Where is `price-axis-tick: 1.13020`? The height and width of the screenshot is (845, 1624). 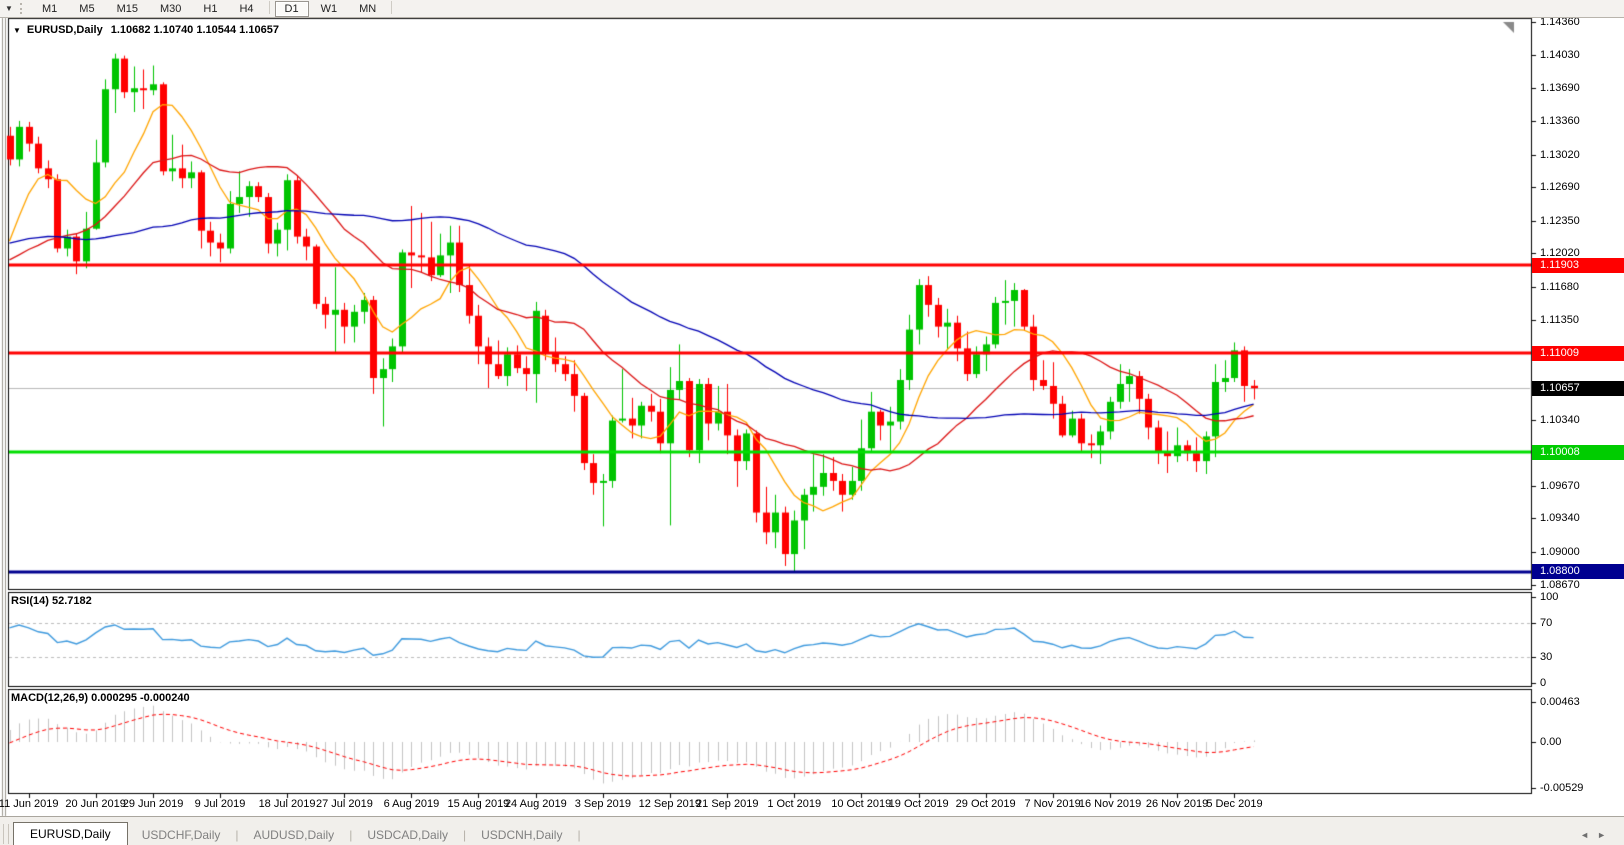 price-axis-tick: 1.13020 is located at coordinates (1560, 154).